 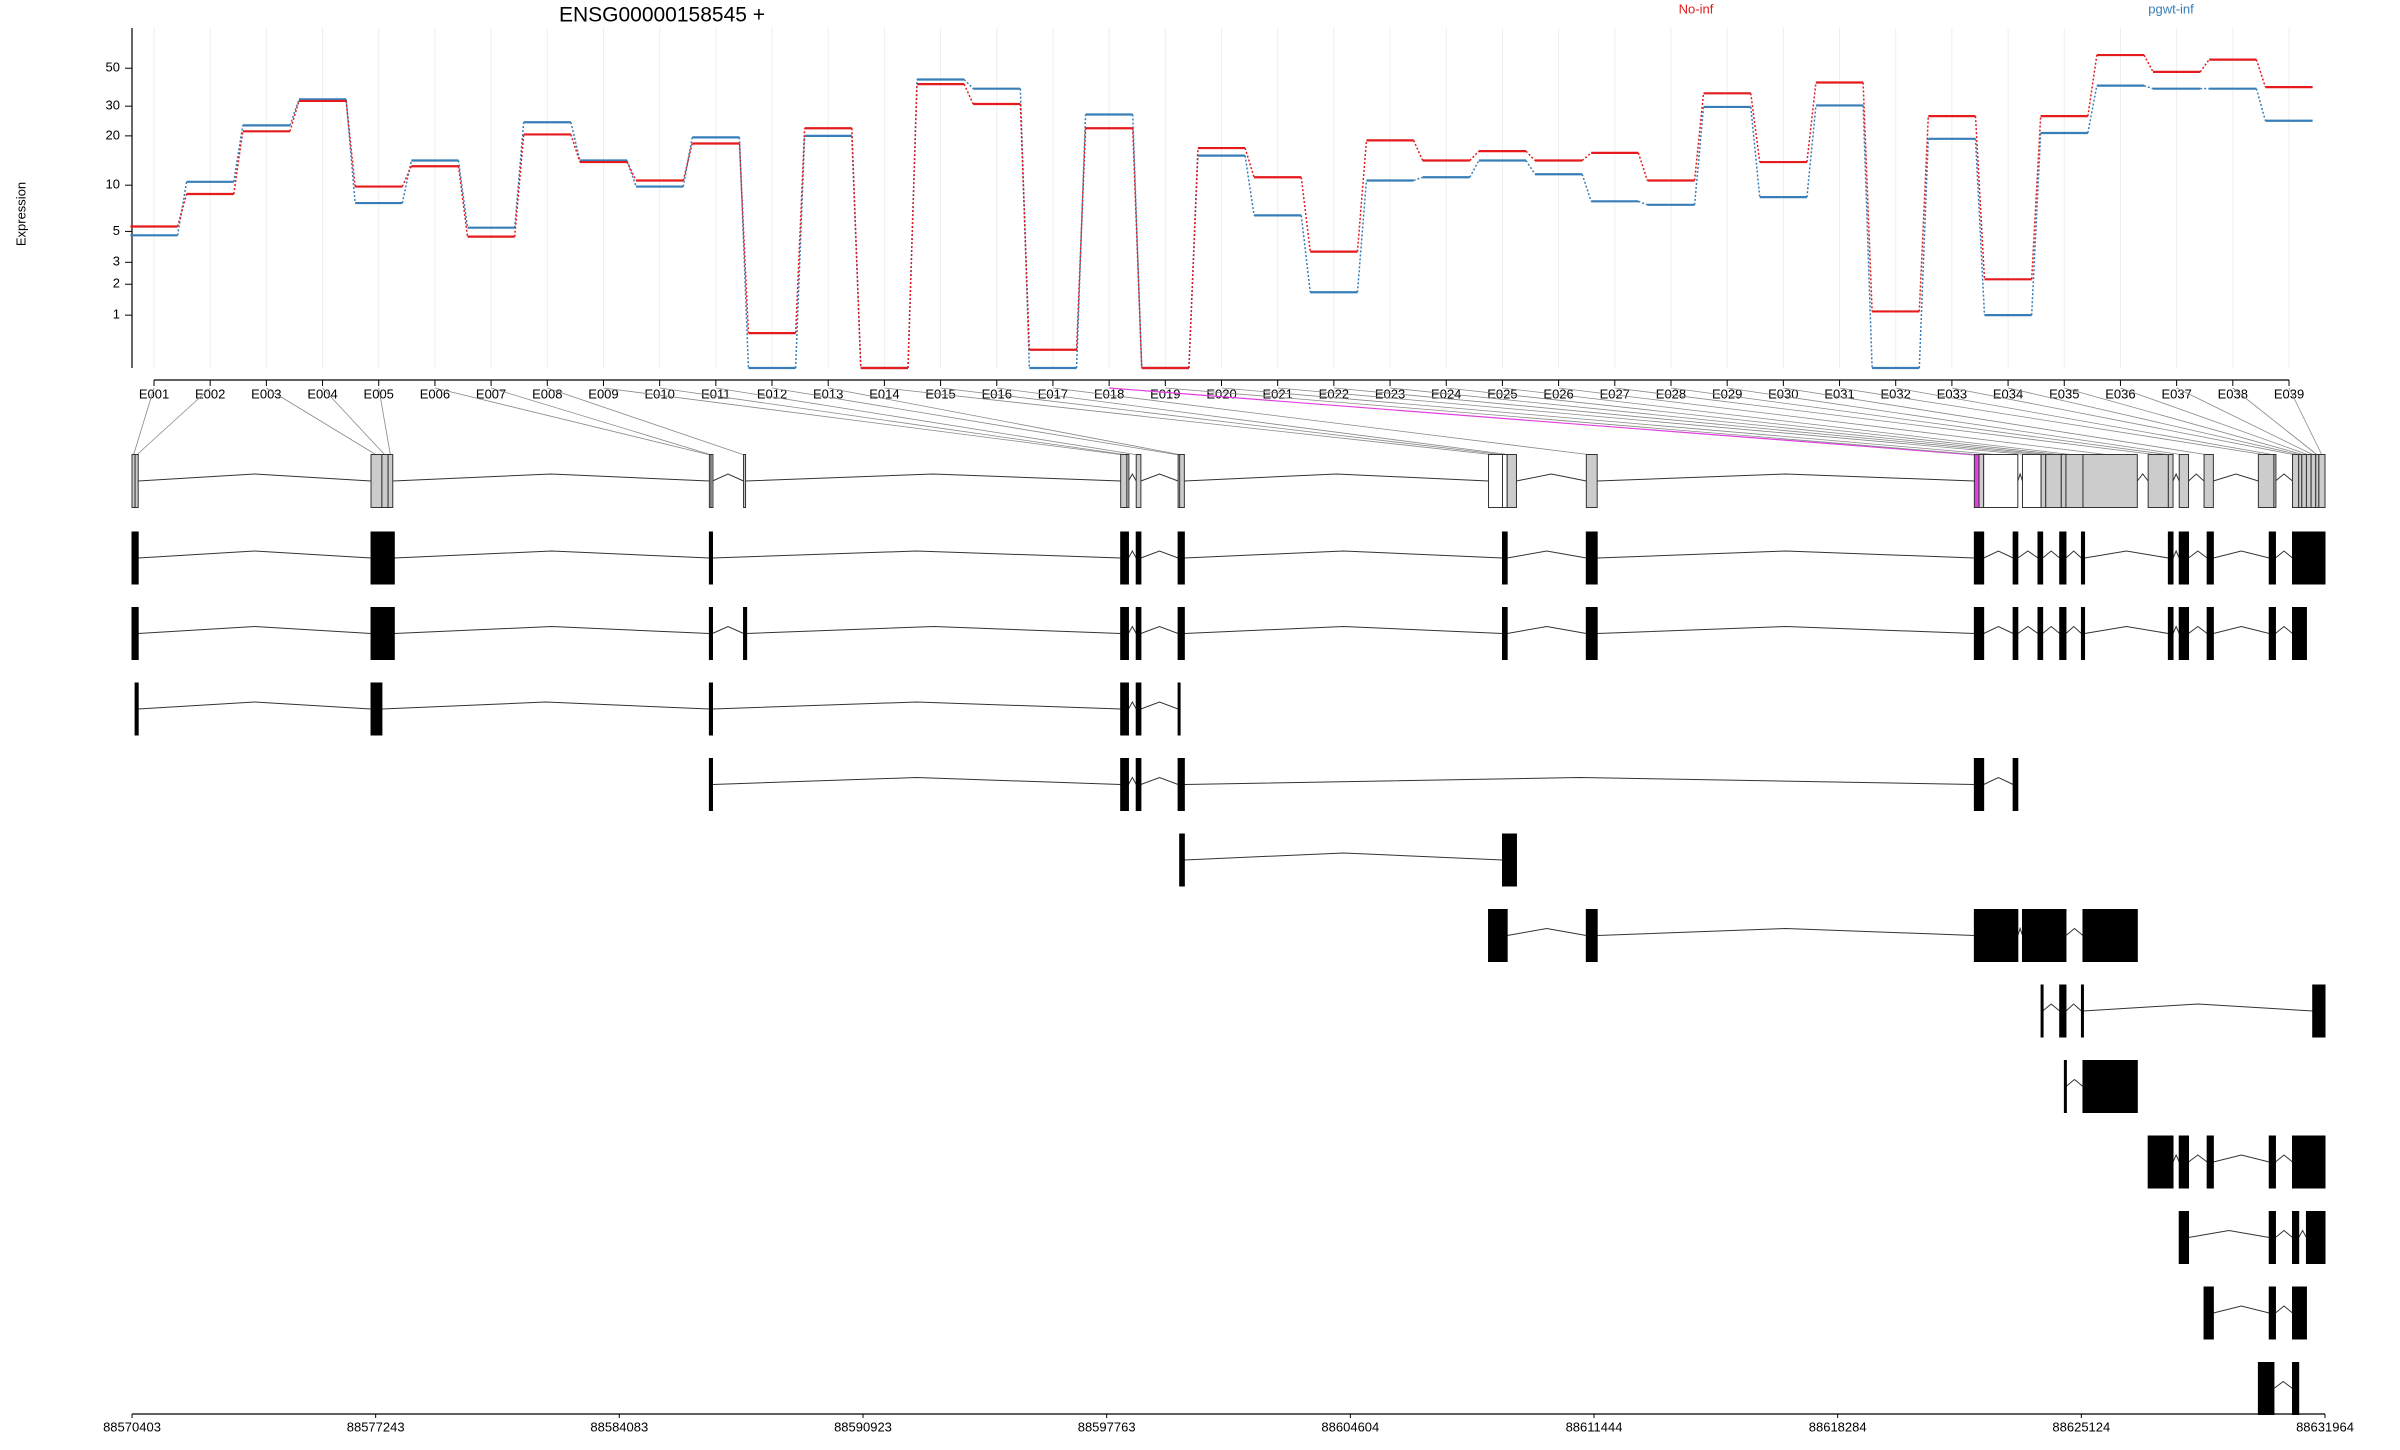 What do you see at coordinates (1594, 1426) in the screenshot?
I see `x-tick-label: 88611444` at bounding box center [1594, 1426].